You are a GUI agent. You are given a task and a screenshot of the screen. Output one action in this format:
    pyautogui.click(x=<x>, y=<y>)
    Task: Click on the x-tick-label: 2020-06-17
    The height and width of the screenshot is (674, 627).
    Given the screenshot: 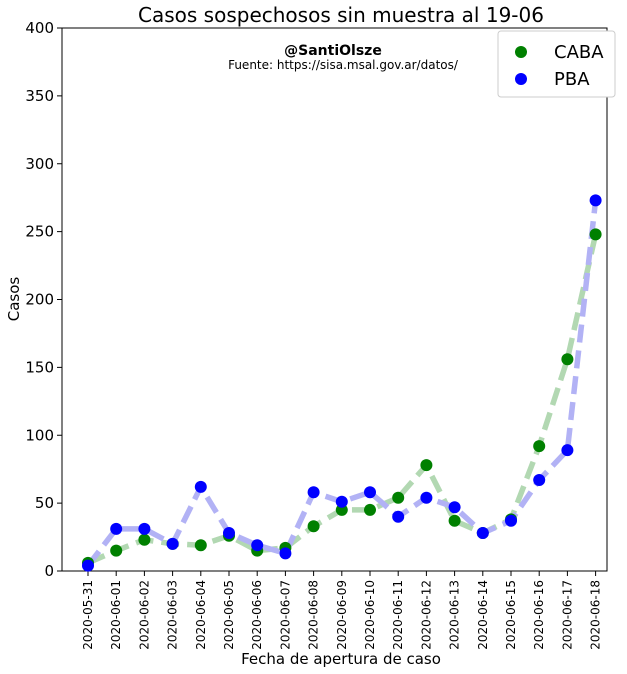 What is the action you would take?
    pyautogui.click(x=567, y=615)
    